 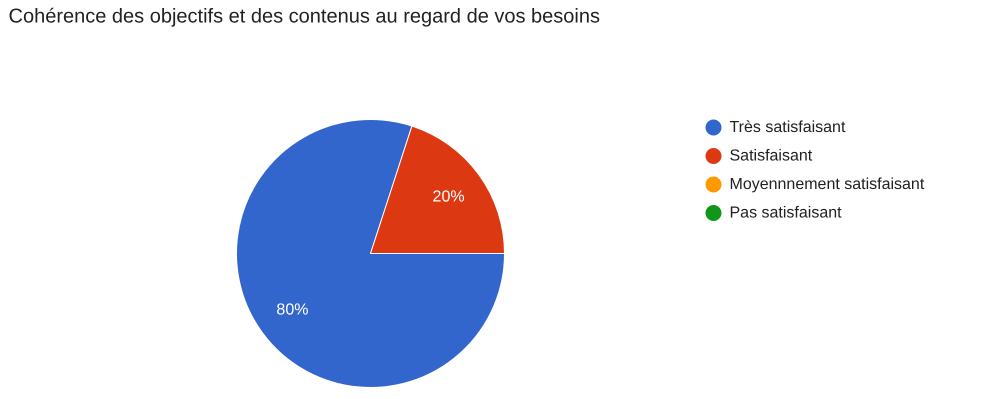 What do you see at coordinates (786, 213) in the screenshot?
I see `legend-label: Pas satisfaisant` at bounding box center [786, 213].